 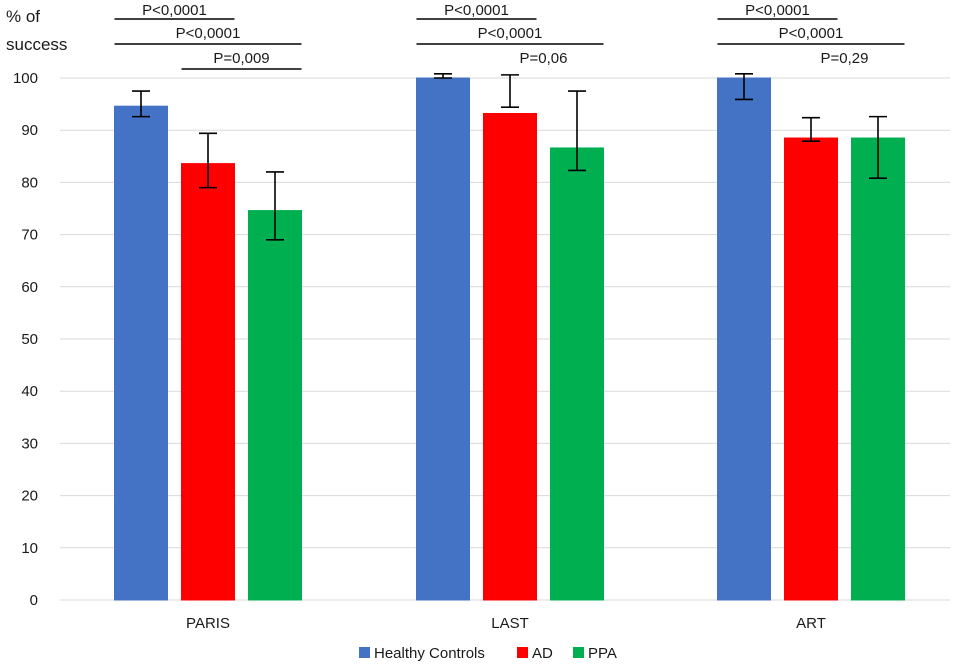 What do you see at coordinates (29, 339) in the screenshot?
I see `y-tick-label: 50` at bounding box center [29, 339].